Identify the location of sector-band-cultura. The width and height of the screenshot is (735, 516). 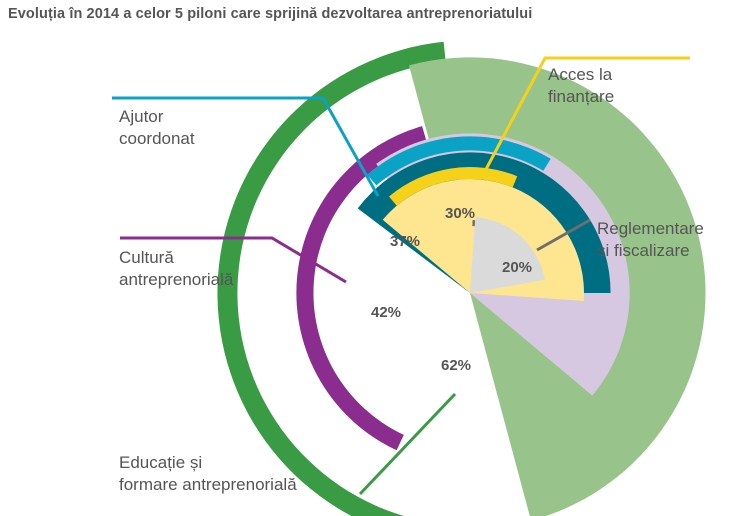
(361, 288).